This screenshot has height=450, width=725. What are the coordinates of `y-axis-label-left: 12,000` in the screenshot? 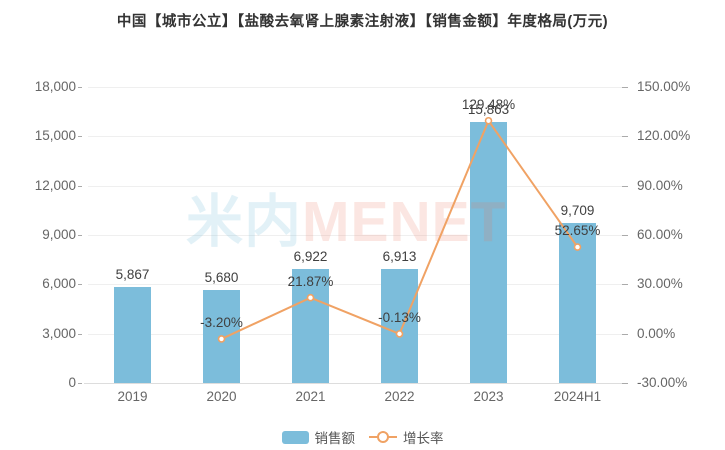 It's located at (55, 185).